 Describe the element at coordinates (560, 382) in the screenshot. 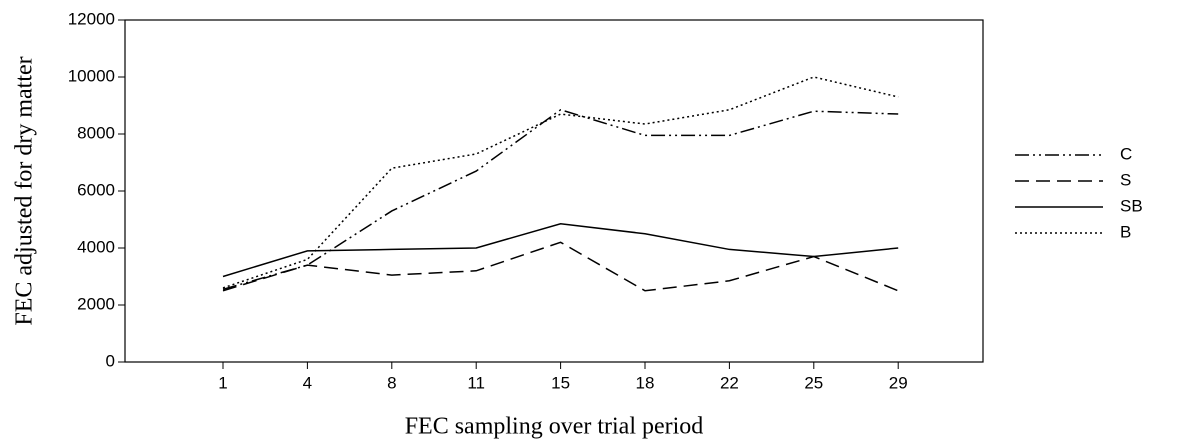

I see `x-tick-label: 15` at that location.